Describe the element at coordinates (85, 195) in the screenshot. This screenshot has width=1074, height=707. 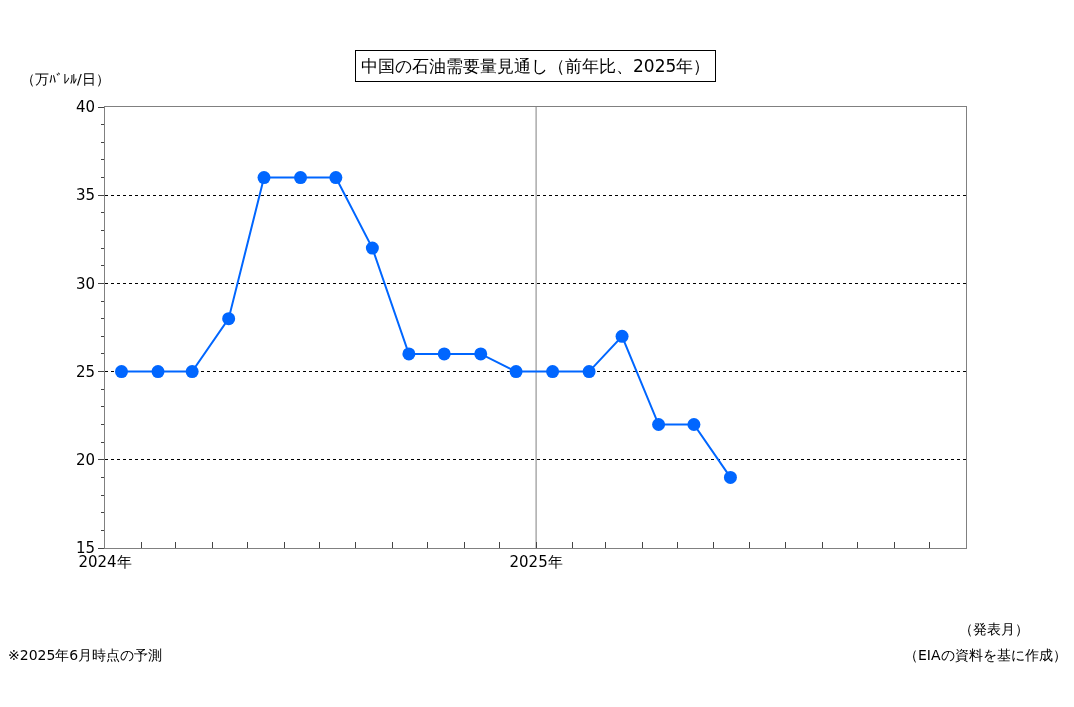
I see `y-tick-label: 35` at that location.